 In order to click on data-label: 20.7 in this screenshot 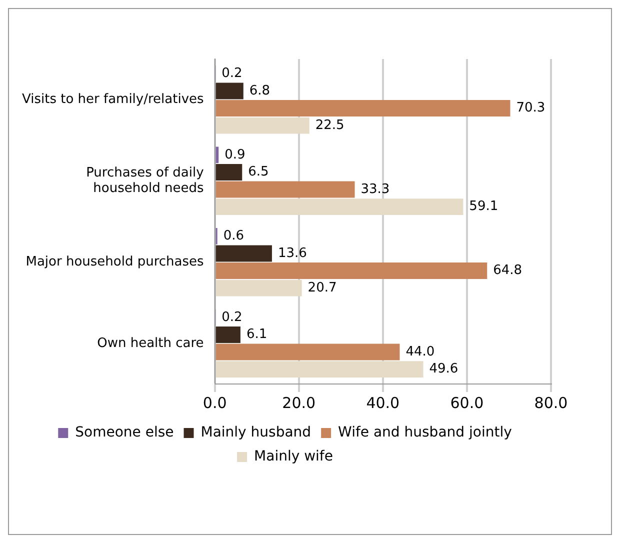, I will do `click(322, 288)`.